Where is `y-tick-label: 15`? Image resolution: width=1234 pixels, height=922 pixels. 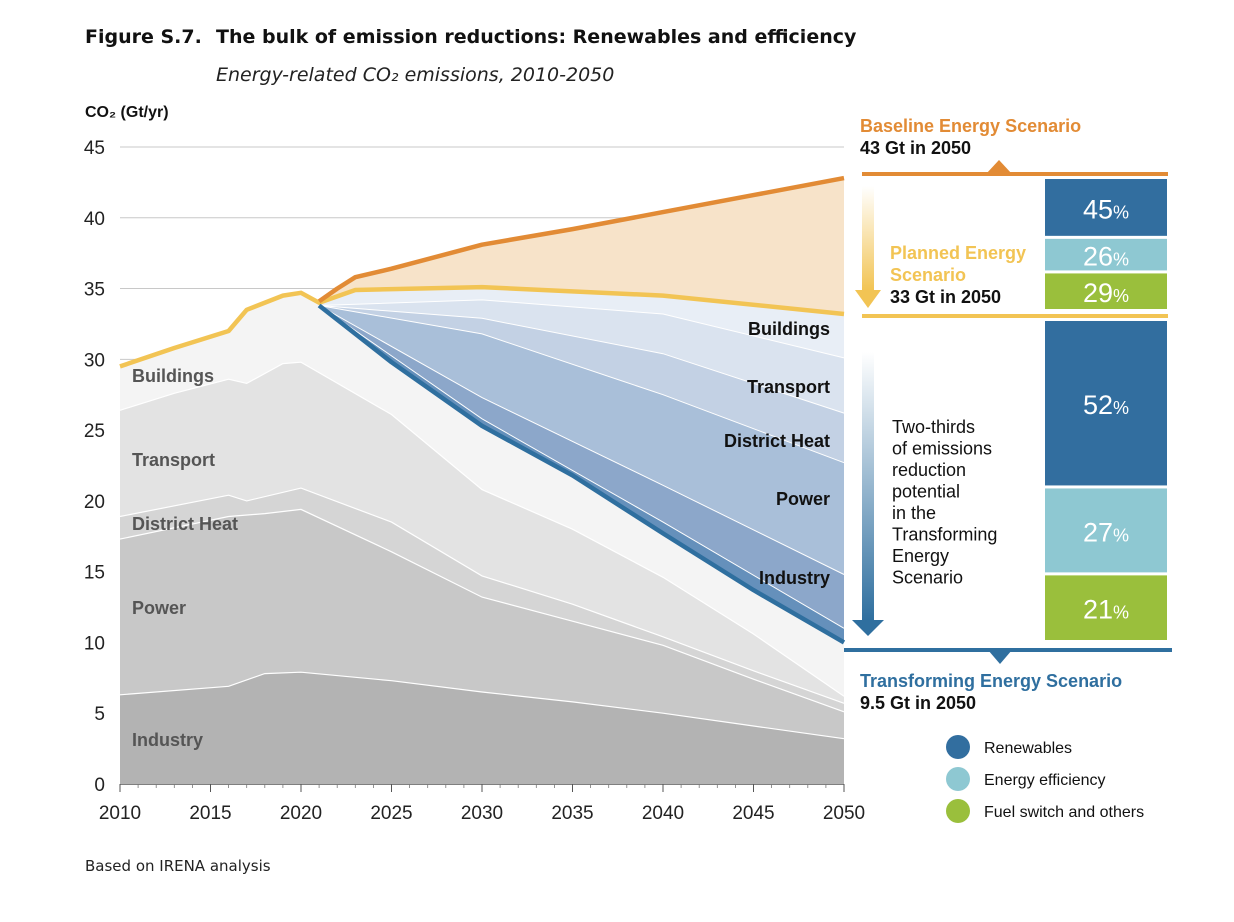
y-tick-label: 15 is located at coordinates (94, 573).